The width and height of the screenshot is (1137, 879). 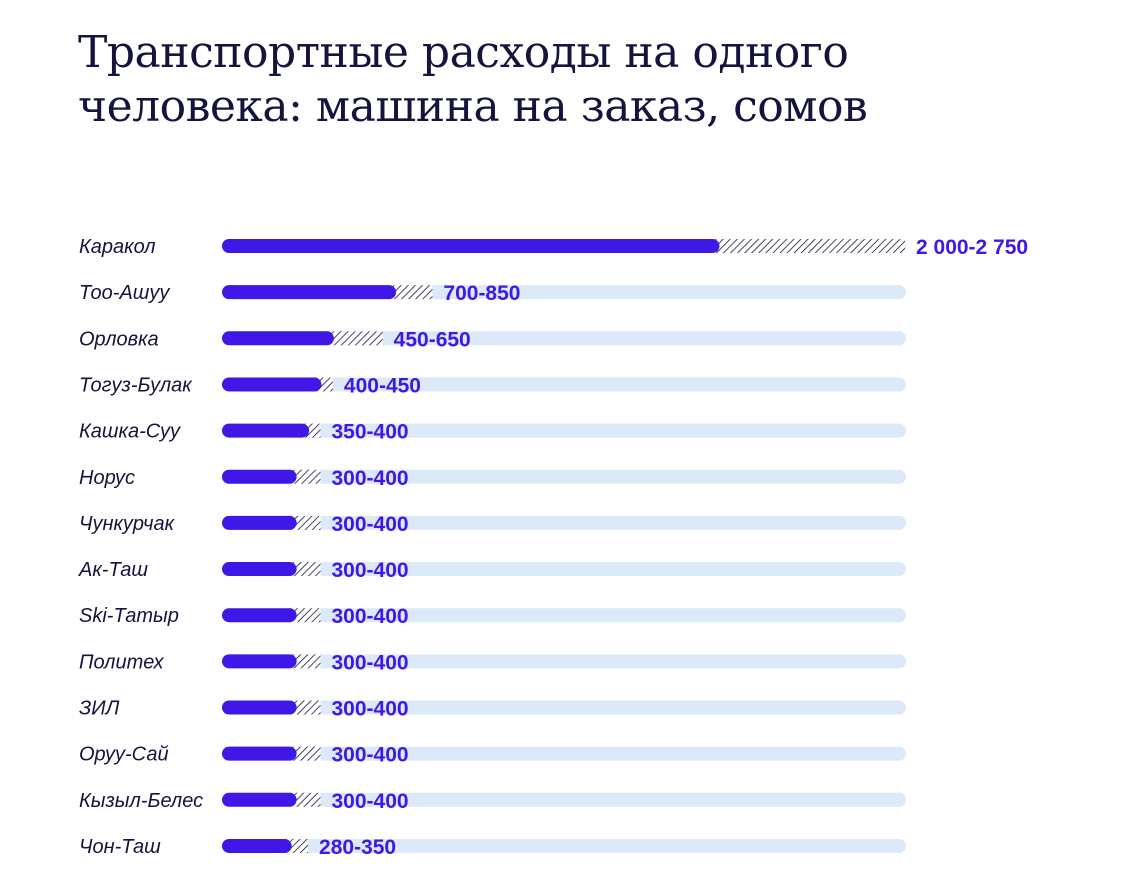 I want to click on bar-row: Тогуз-Булак 400-450, so click(x=492, y=385).